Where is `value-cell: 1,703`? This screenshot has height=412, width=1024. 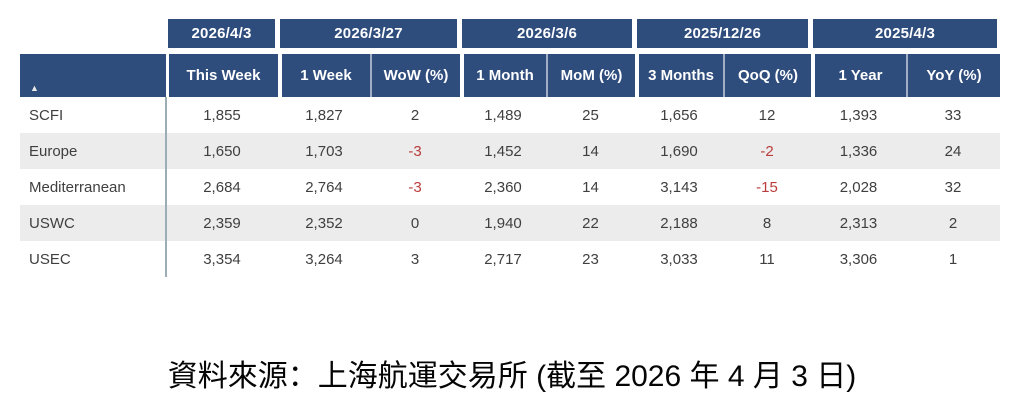
value-cell: 1,703 is located at coordinates (324, 151).